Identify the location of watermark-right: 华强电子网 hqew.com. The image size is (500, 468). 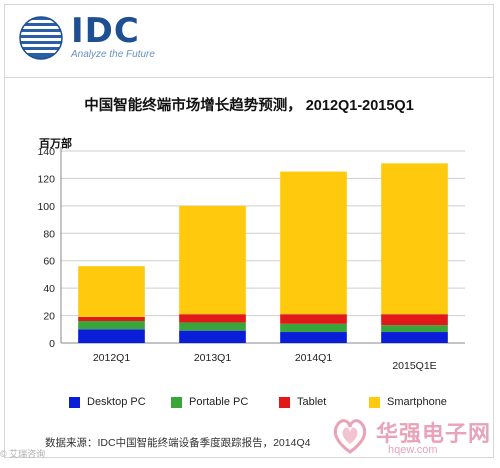
(411, 438).